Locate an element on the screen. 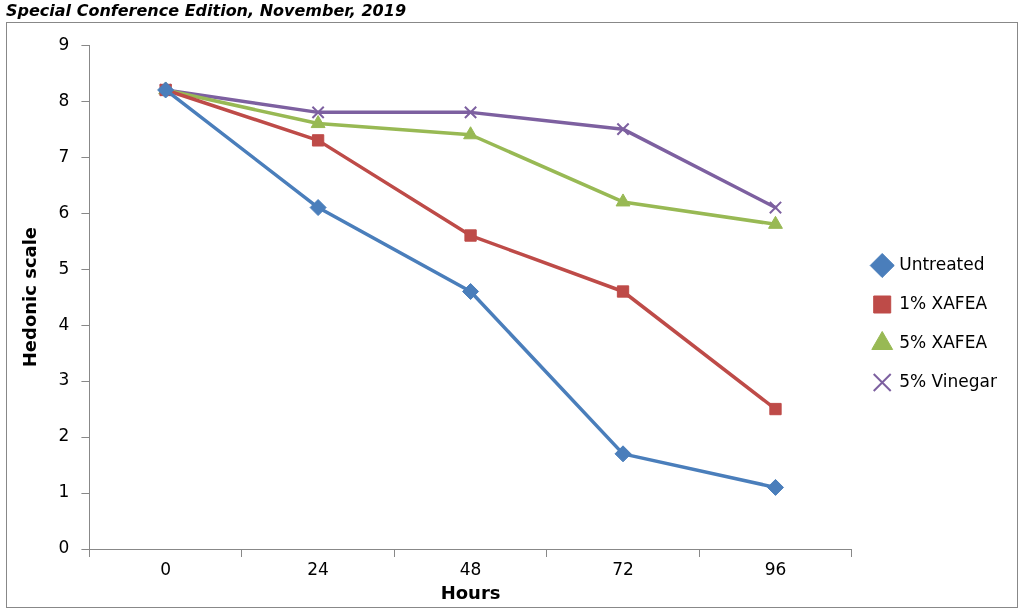 Image resolution: width=1024 pixels, height=610 pixels. legend-label: 1% XAFEA is located at coordinates (943, 302).